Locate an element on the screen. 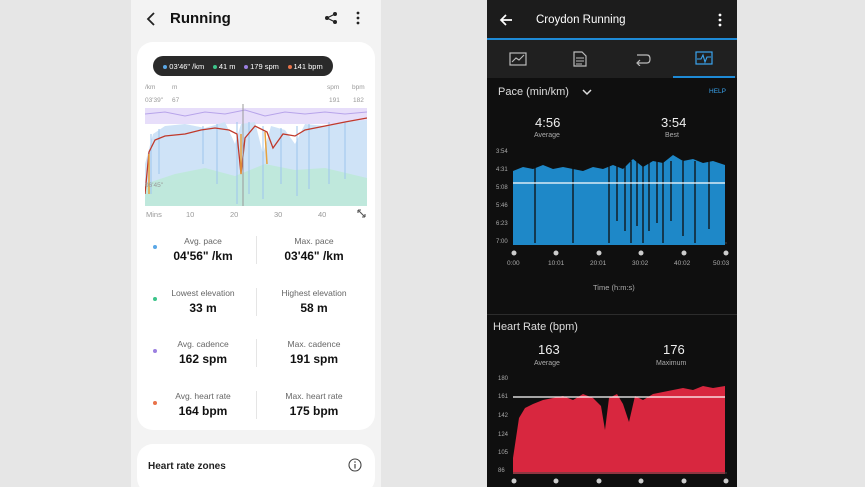  share-icon is located at coordinates (331, 18).